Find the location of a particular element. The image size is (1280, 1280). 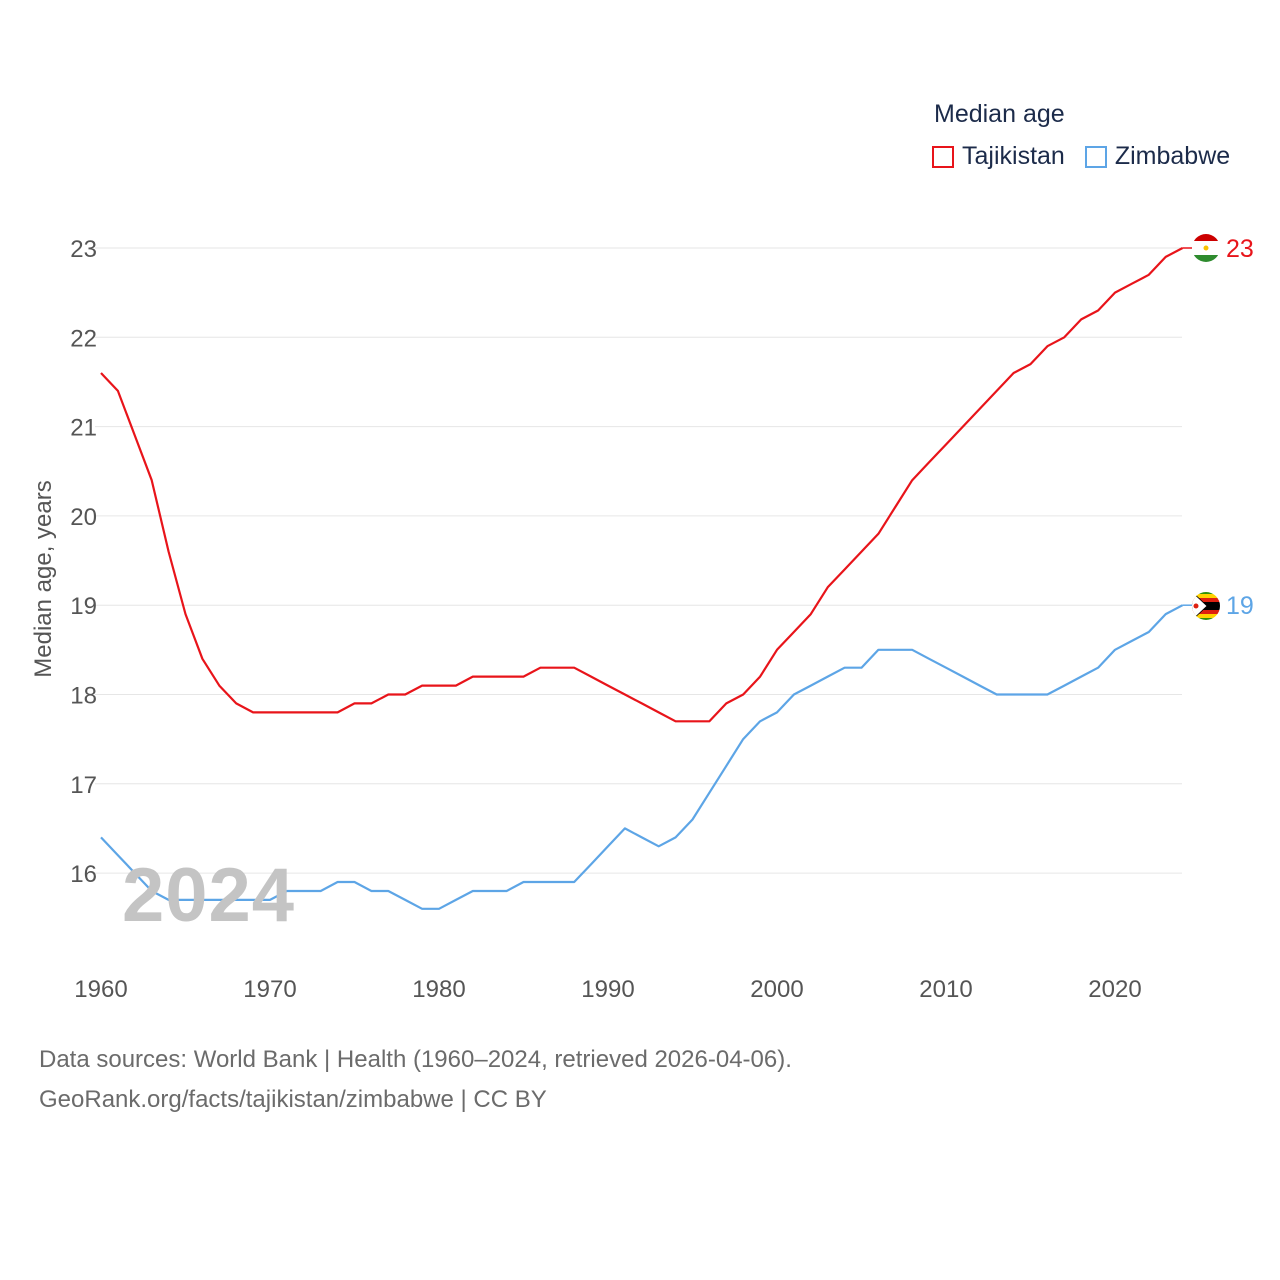

legend-label-tajikistan: Tajikistan is located at coordinates (1013, 156).